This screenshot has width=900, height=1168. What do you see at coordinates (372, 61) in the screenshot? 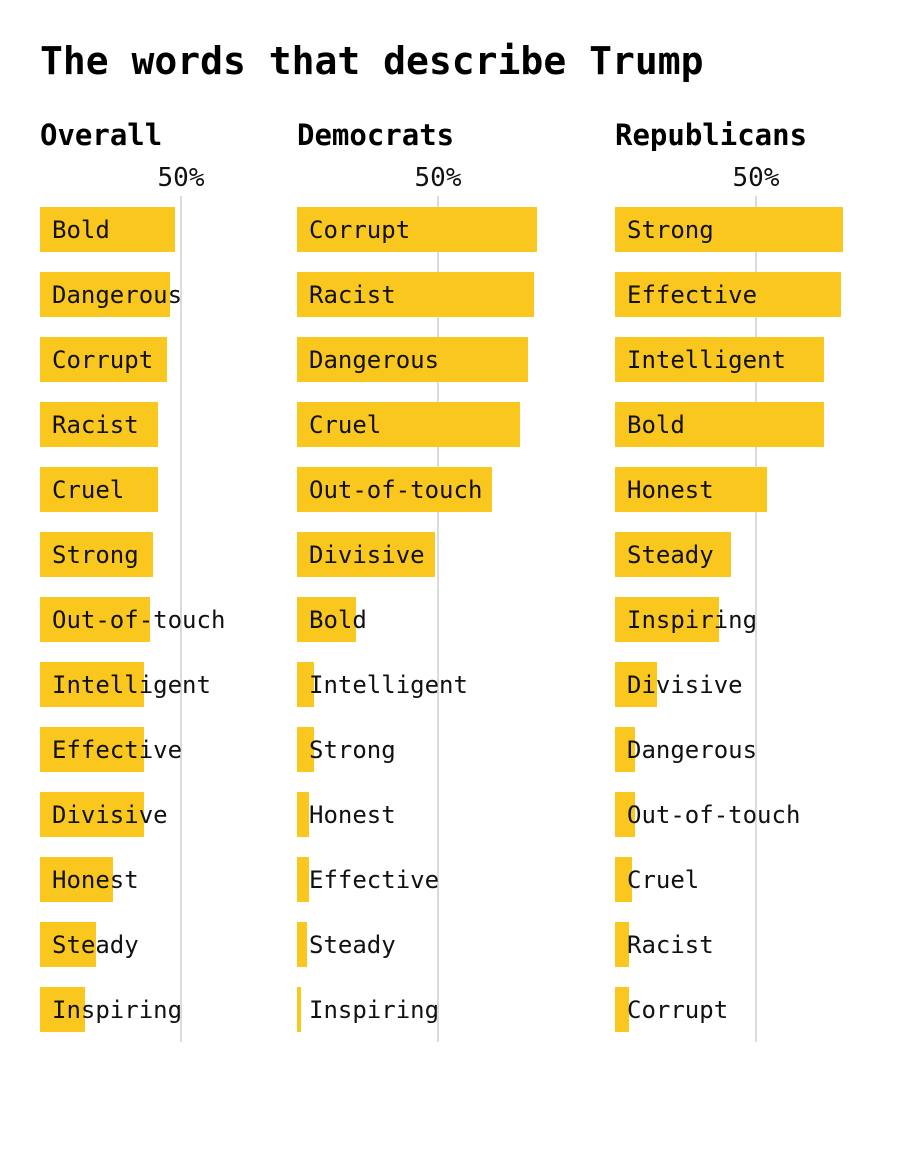
I see `page-title: The words that describe Trump` at bounding box center [372, 61].